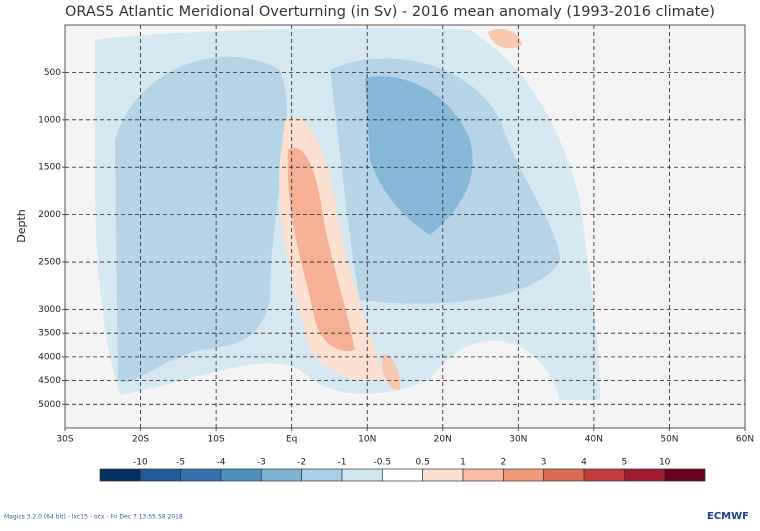 Image resolution: width=760 pixels, height=531 pixels. Describe the element at coordinates (52, 73) in the screenshot. I see `y-tick-label: 500` at that location.